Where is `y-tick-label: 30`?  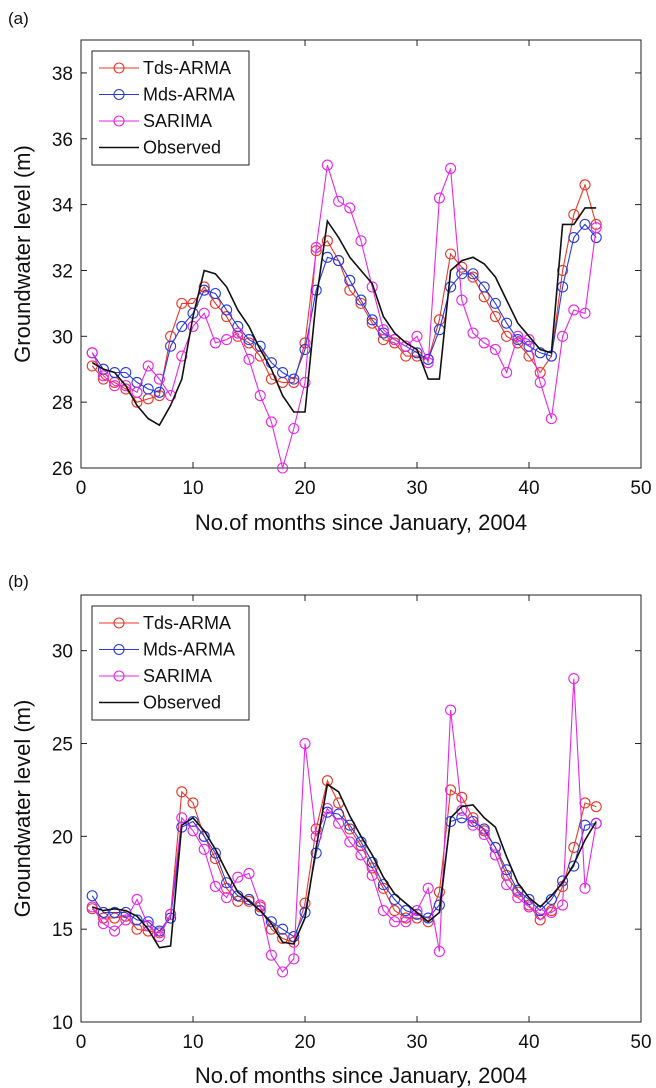
y-tick-label: 30 is located at coordinates (62, 337).